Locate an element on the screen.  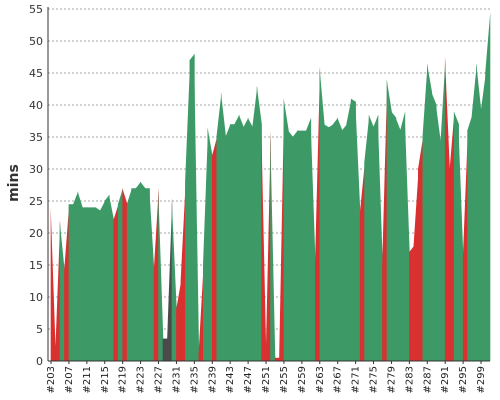
y-tick-label: 15 is located at coordinates (36, 265).